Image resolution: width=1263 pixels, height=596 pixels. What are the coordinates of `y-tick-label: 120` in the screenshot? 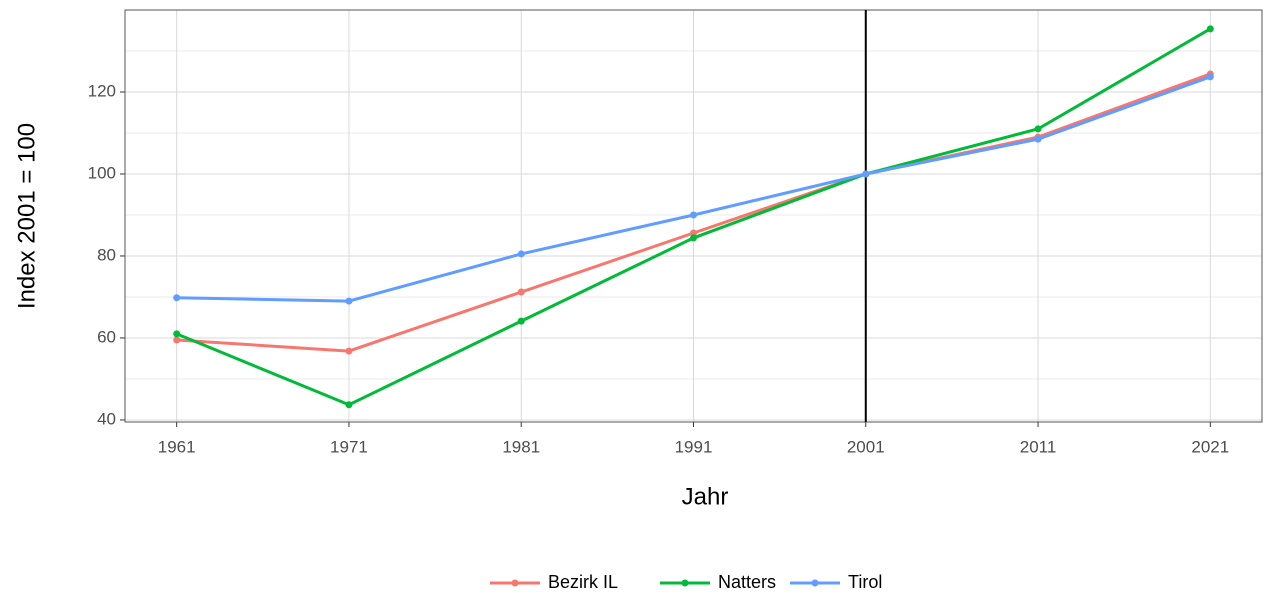 It's located at (102, 90).